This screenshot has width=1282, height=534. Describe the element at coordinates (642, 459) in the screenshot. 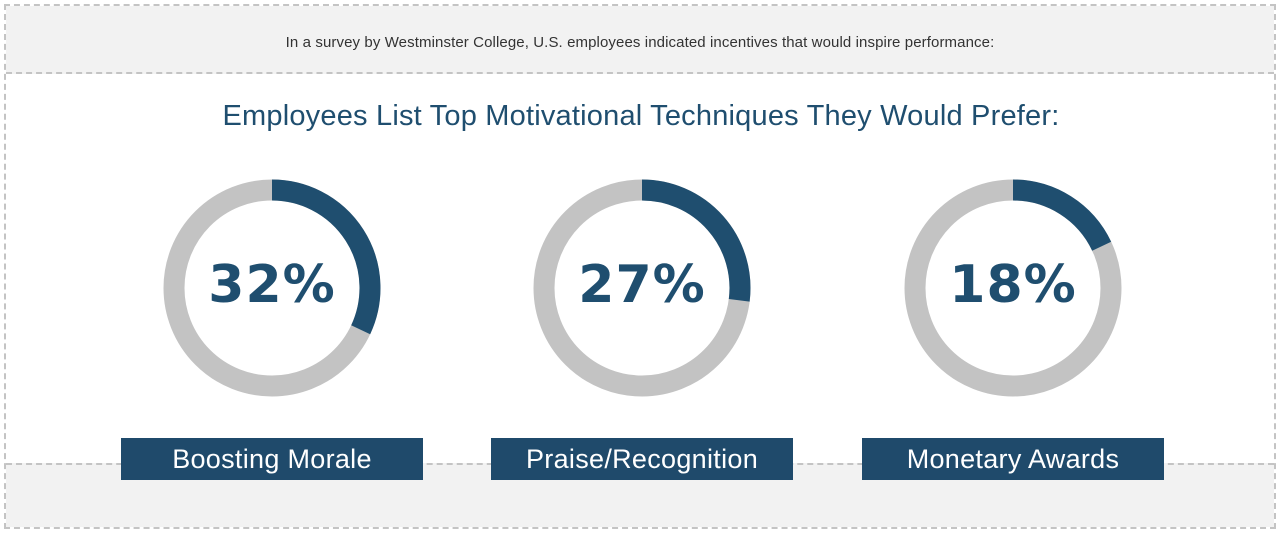

I see `category-label-praise-recognition: Praise/Recognition` at that location.